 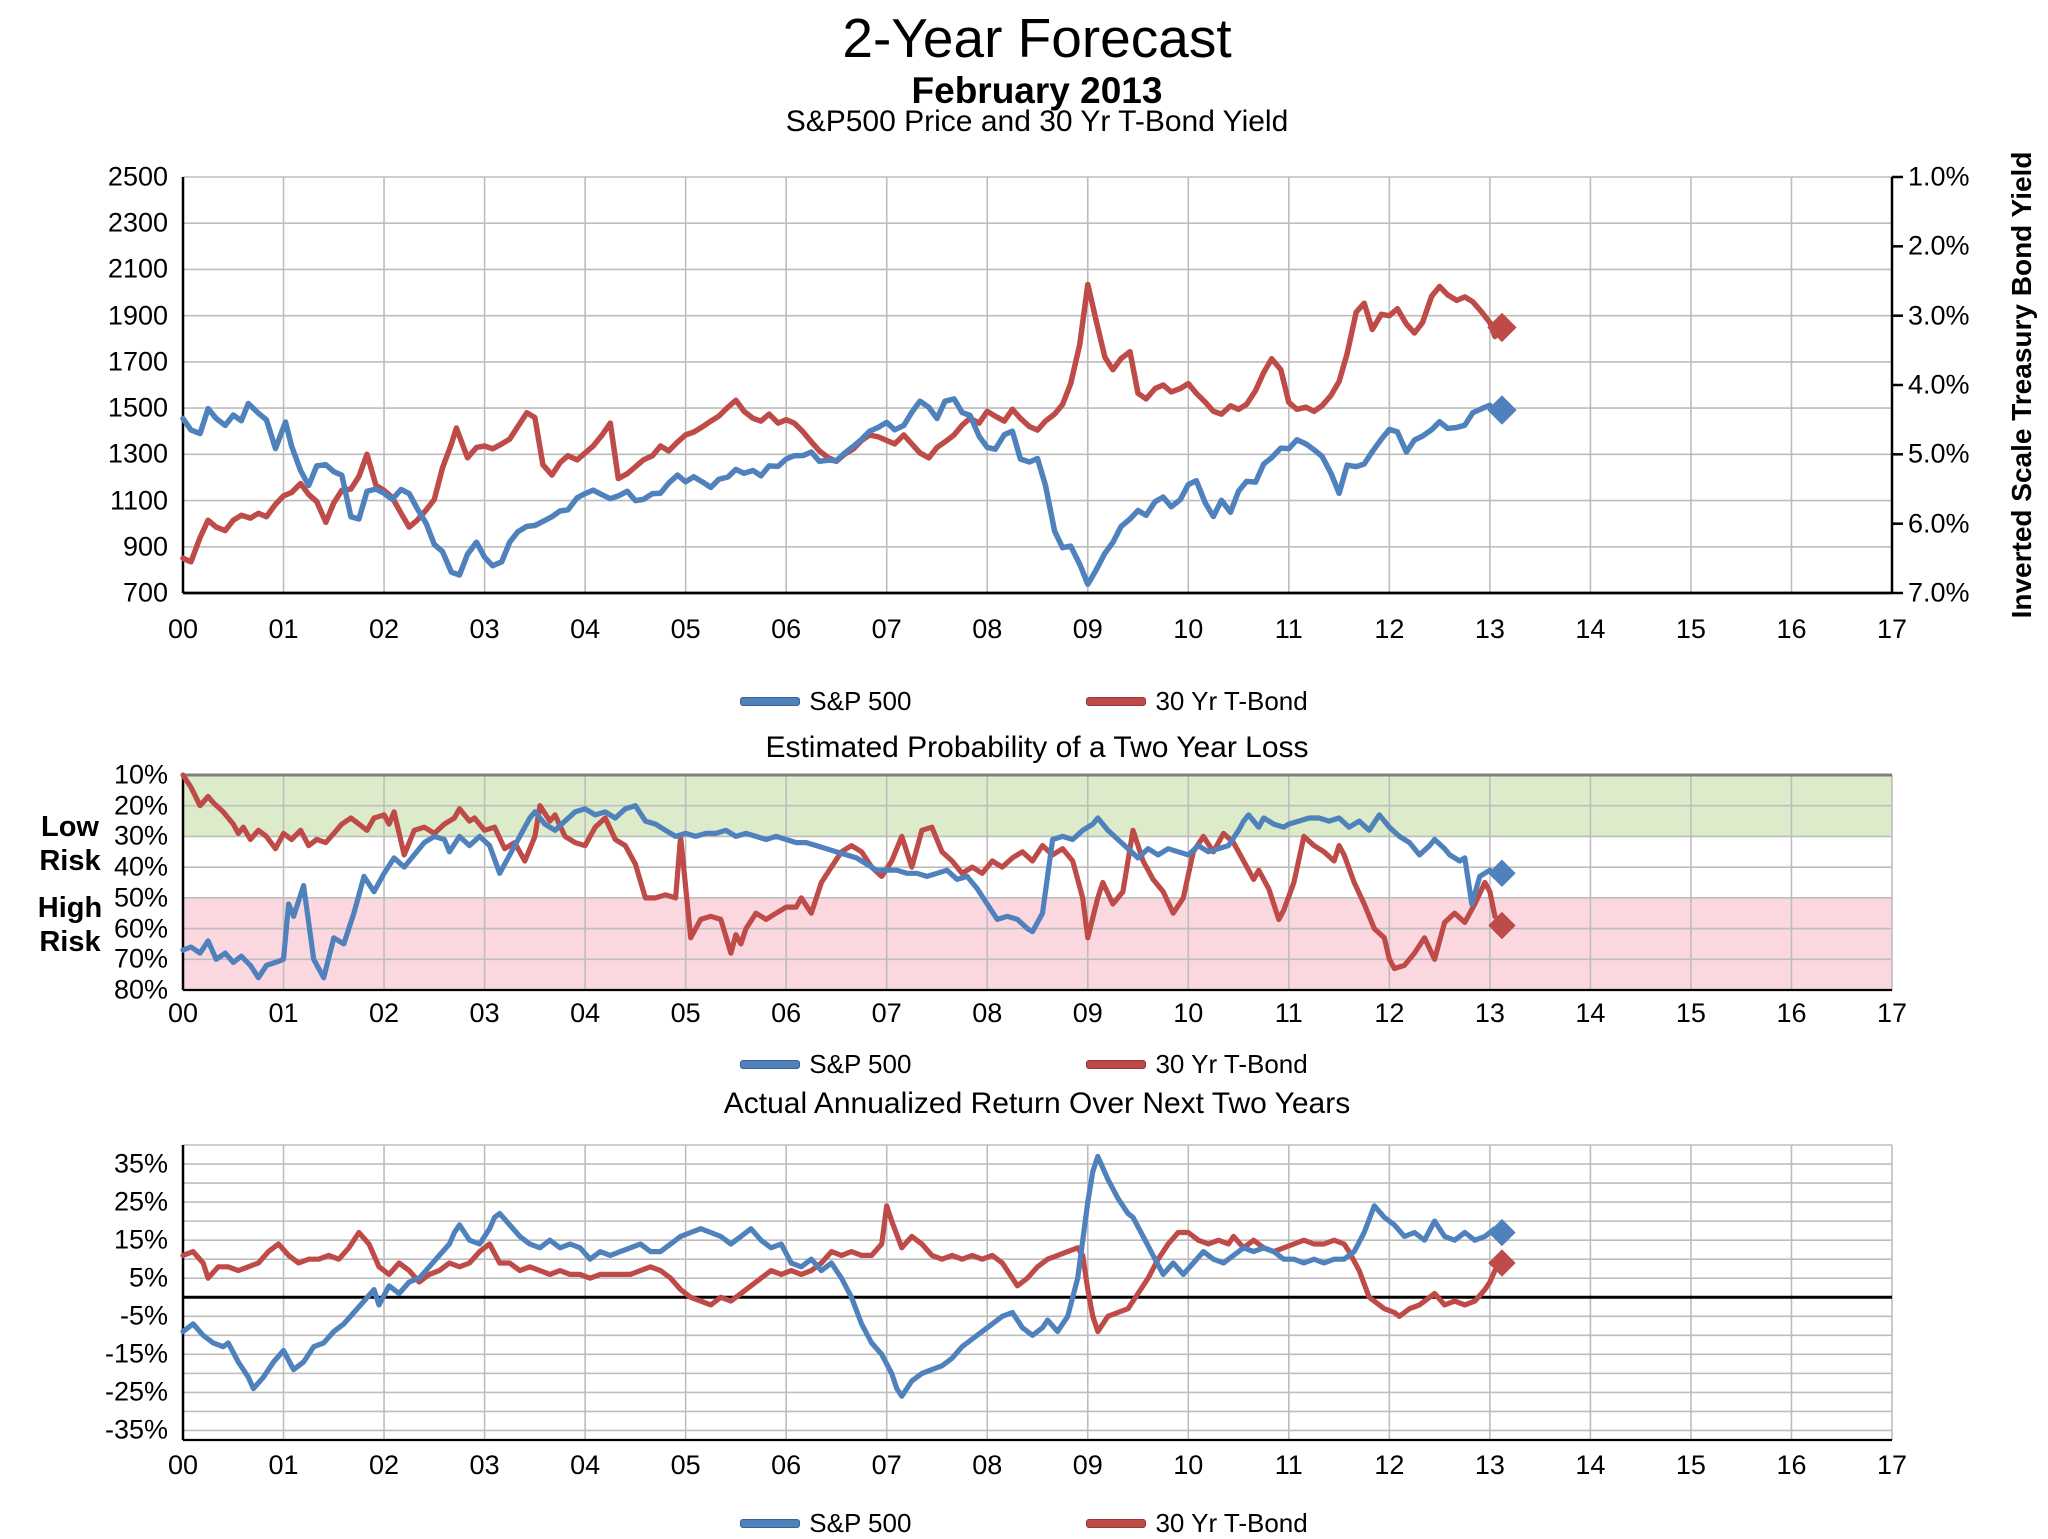 I want to click on high-risk-label: High Risk, so click(x=70, y=925).